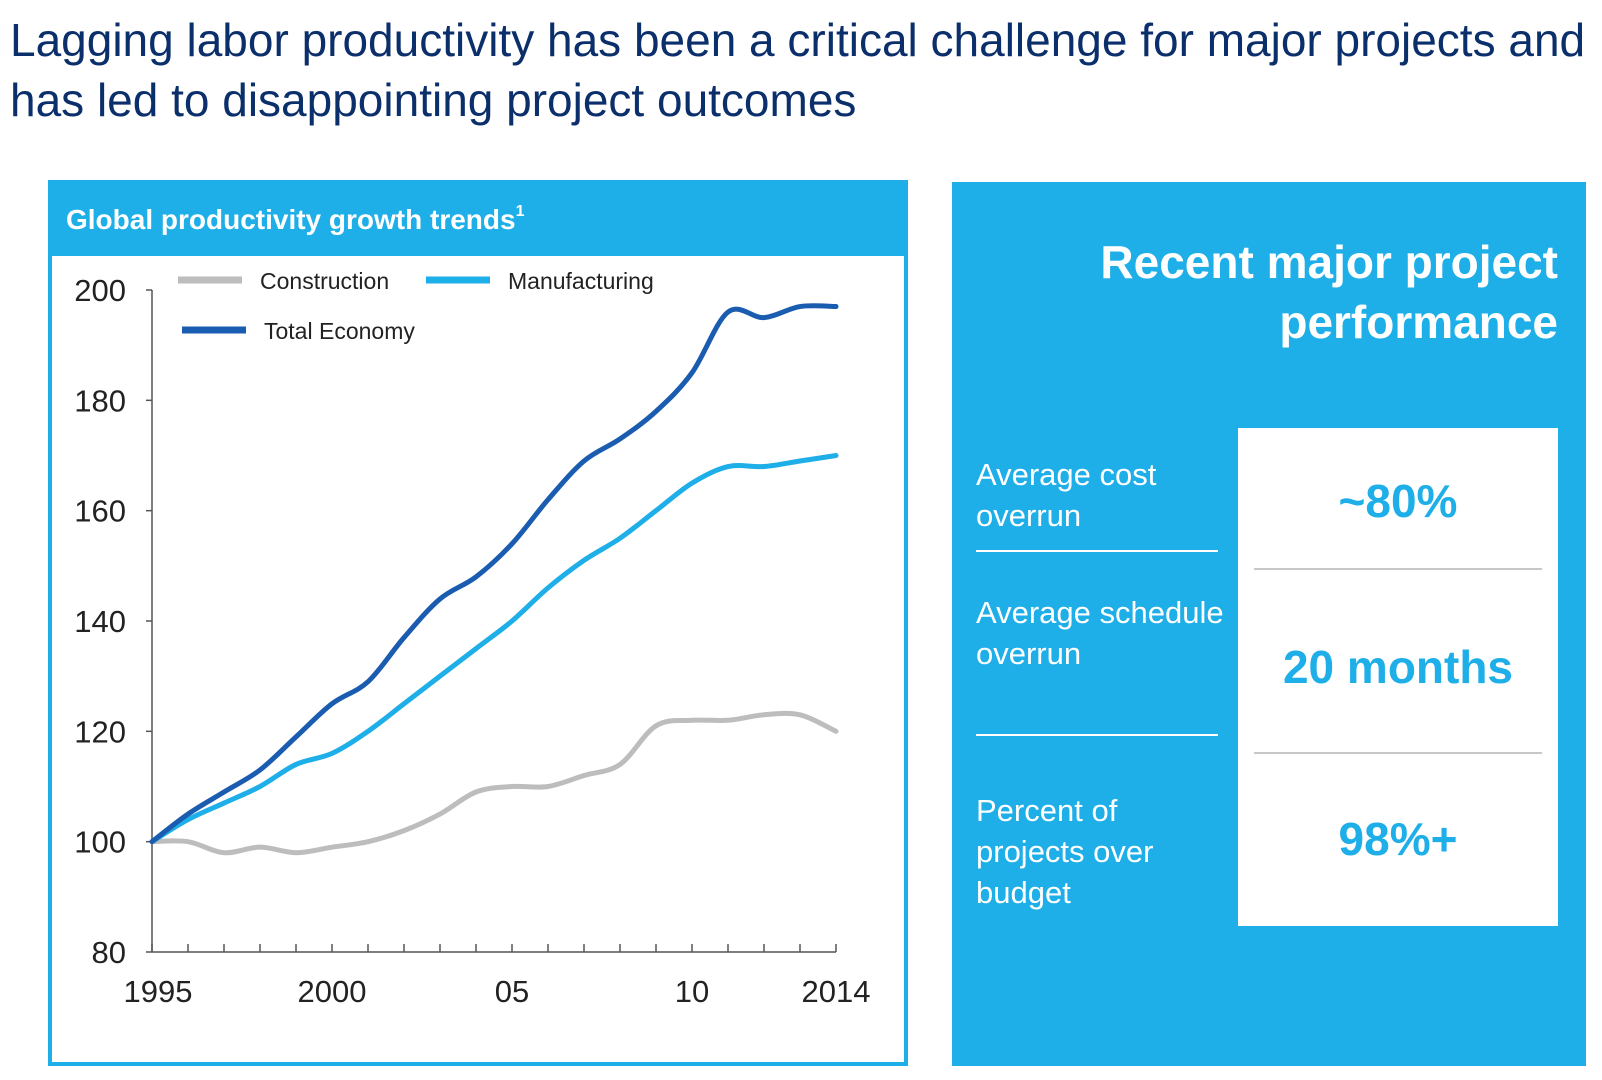  Describe the element at coordinates (1066, 495) in the screenshot. I see `metric-label-cost-overrun: Average cost overrun` at that location.